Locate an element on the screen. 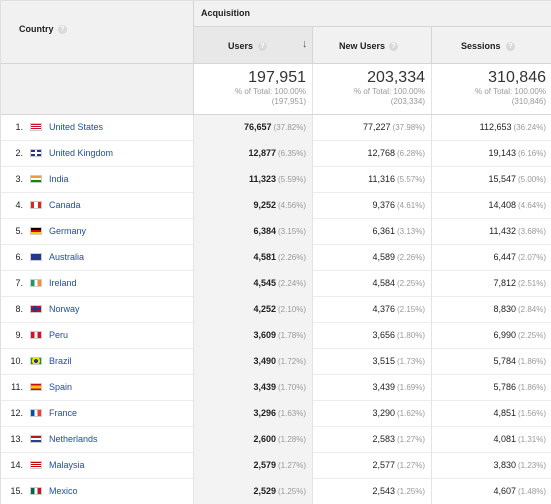 This screenshot has width=551, height=504. sessions-cell: 5,784 (1.86%) is located at coordinates (491, 362).